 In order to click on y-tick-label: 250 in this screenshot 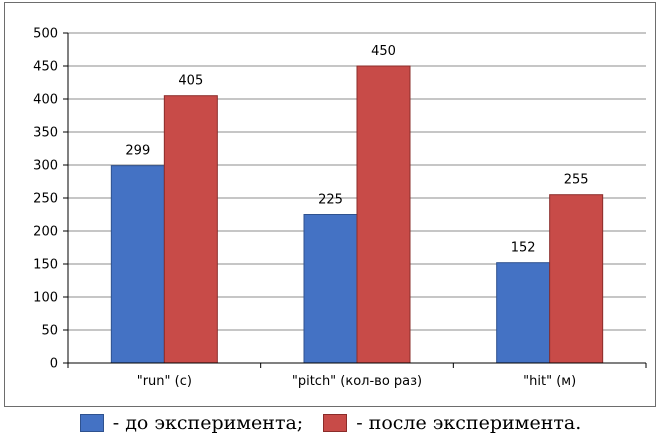, I will do `click(45, 199)`.